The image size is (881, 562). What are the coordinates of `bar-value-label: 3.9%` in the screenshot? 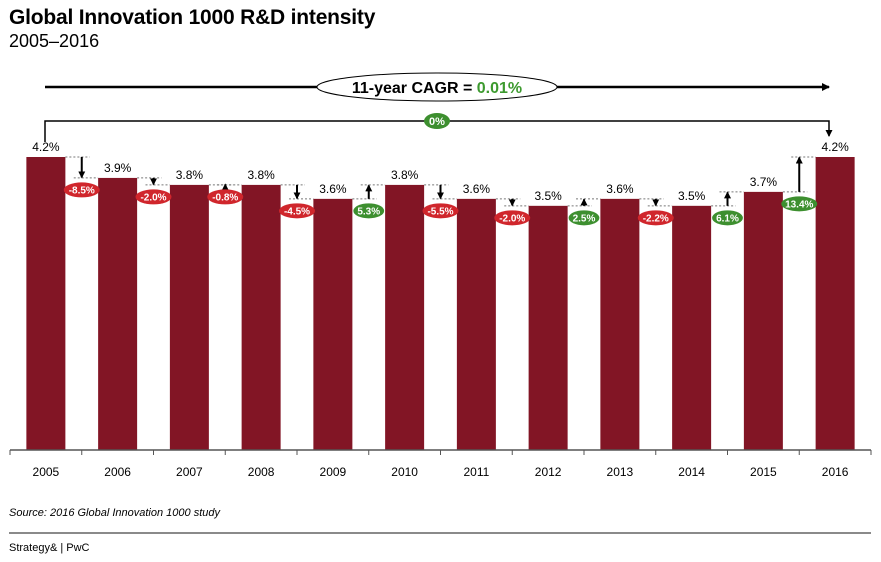 It's located at (118, 168).